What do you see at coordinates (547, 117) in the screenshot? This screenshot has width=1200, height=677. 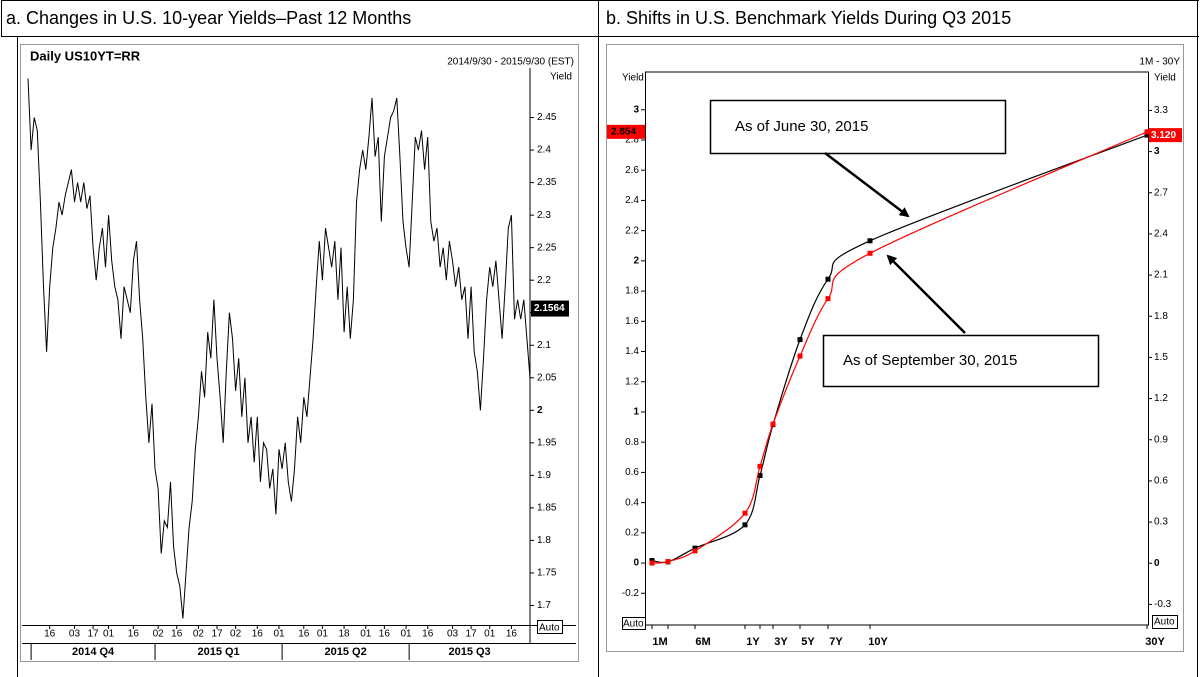 I see `y-tick-label: 2.45` at bounding box center [547, 117].